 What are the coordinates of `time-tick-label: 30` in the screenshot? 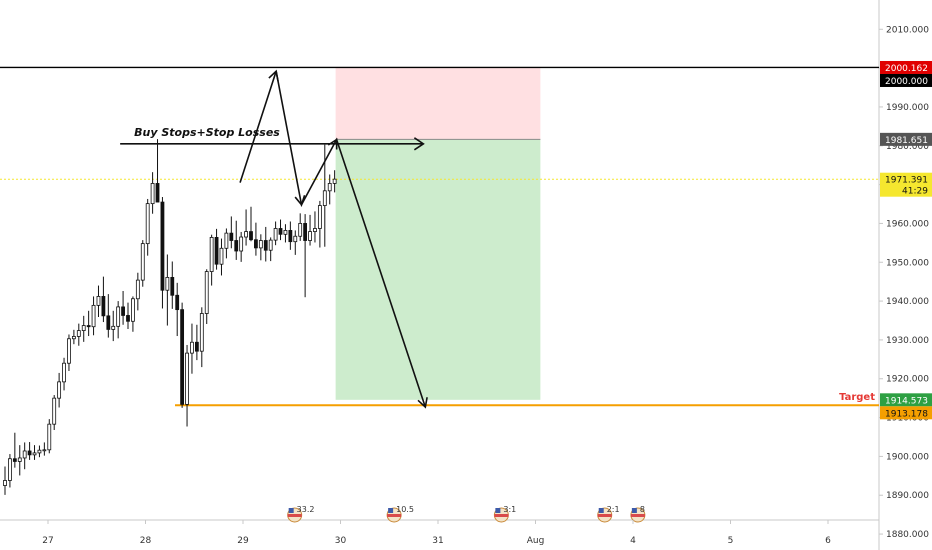 It's located at (341, 541).